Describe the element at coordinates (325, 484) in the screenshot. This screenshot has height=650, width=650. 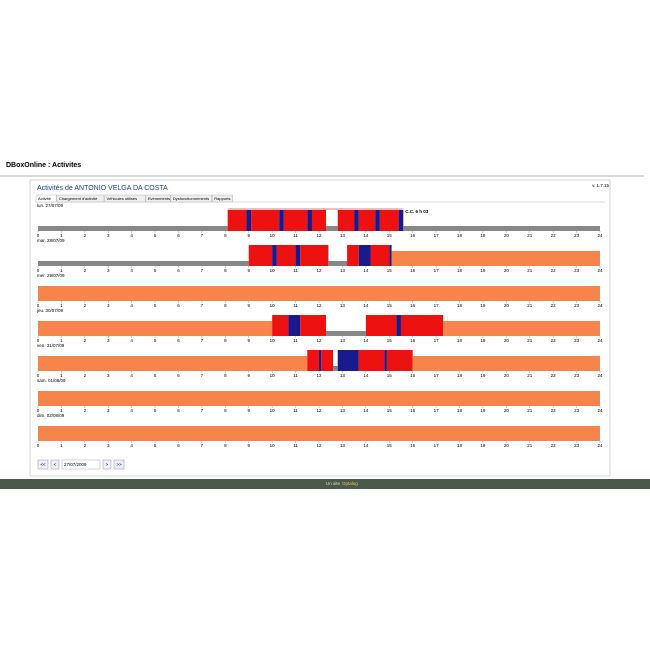
I see `footer-bar` at that location.